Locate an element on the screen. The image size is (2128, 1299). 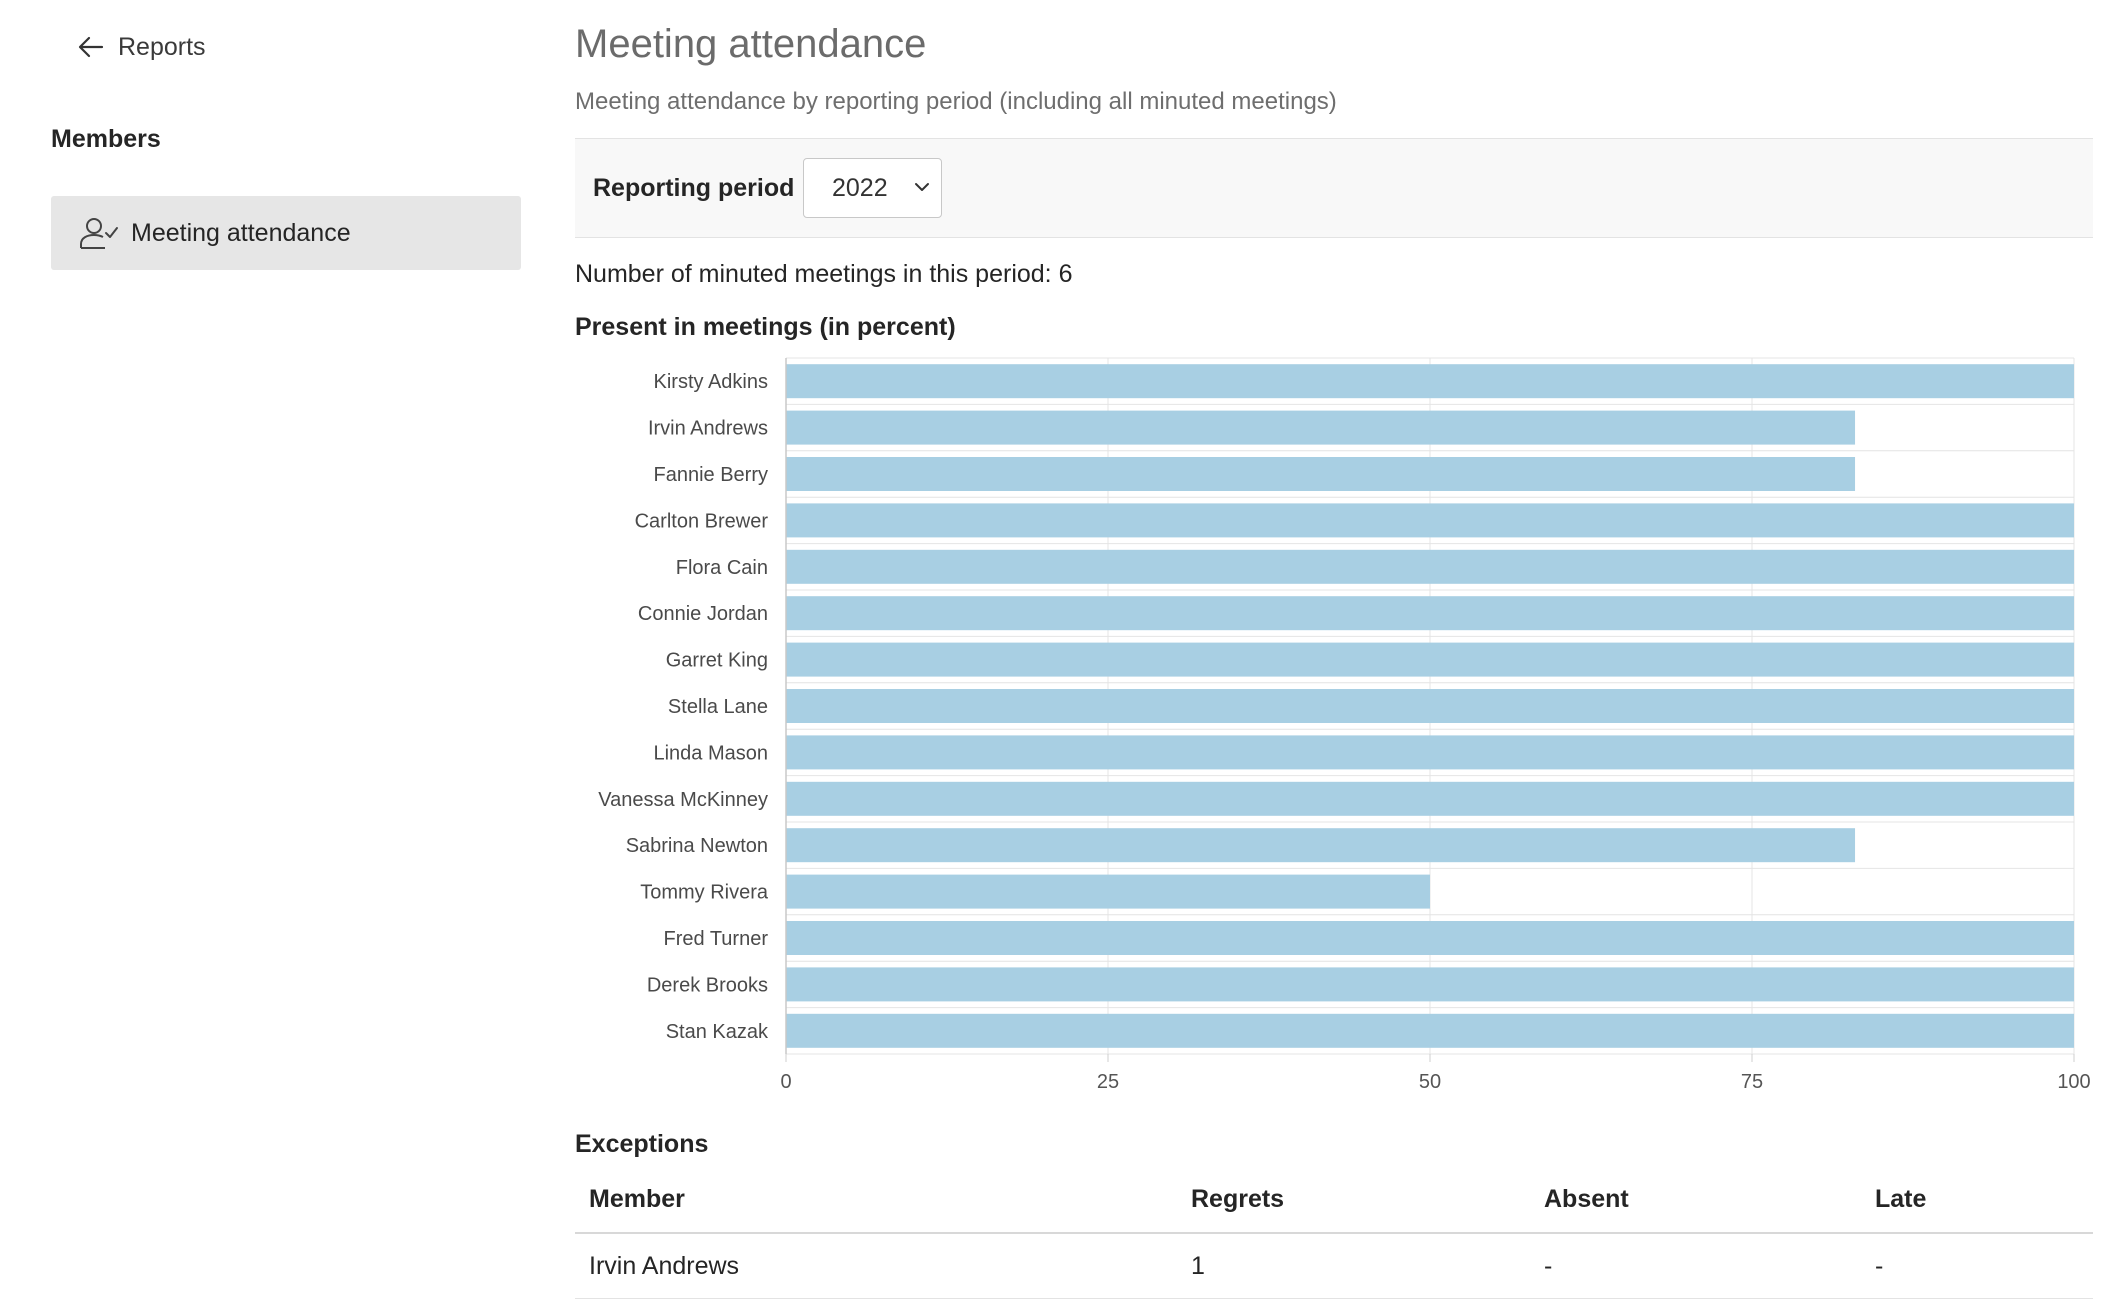
y-category-label: Garret King is located at coordinates (717, 661).